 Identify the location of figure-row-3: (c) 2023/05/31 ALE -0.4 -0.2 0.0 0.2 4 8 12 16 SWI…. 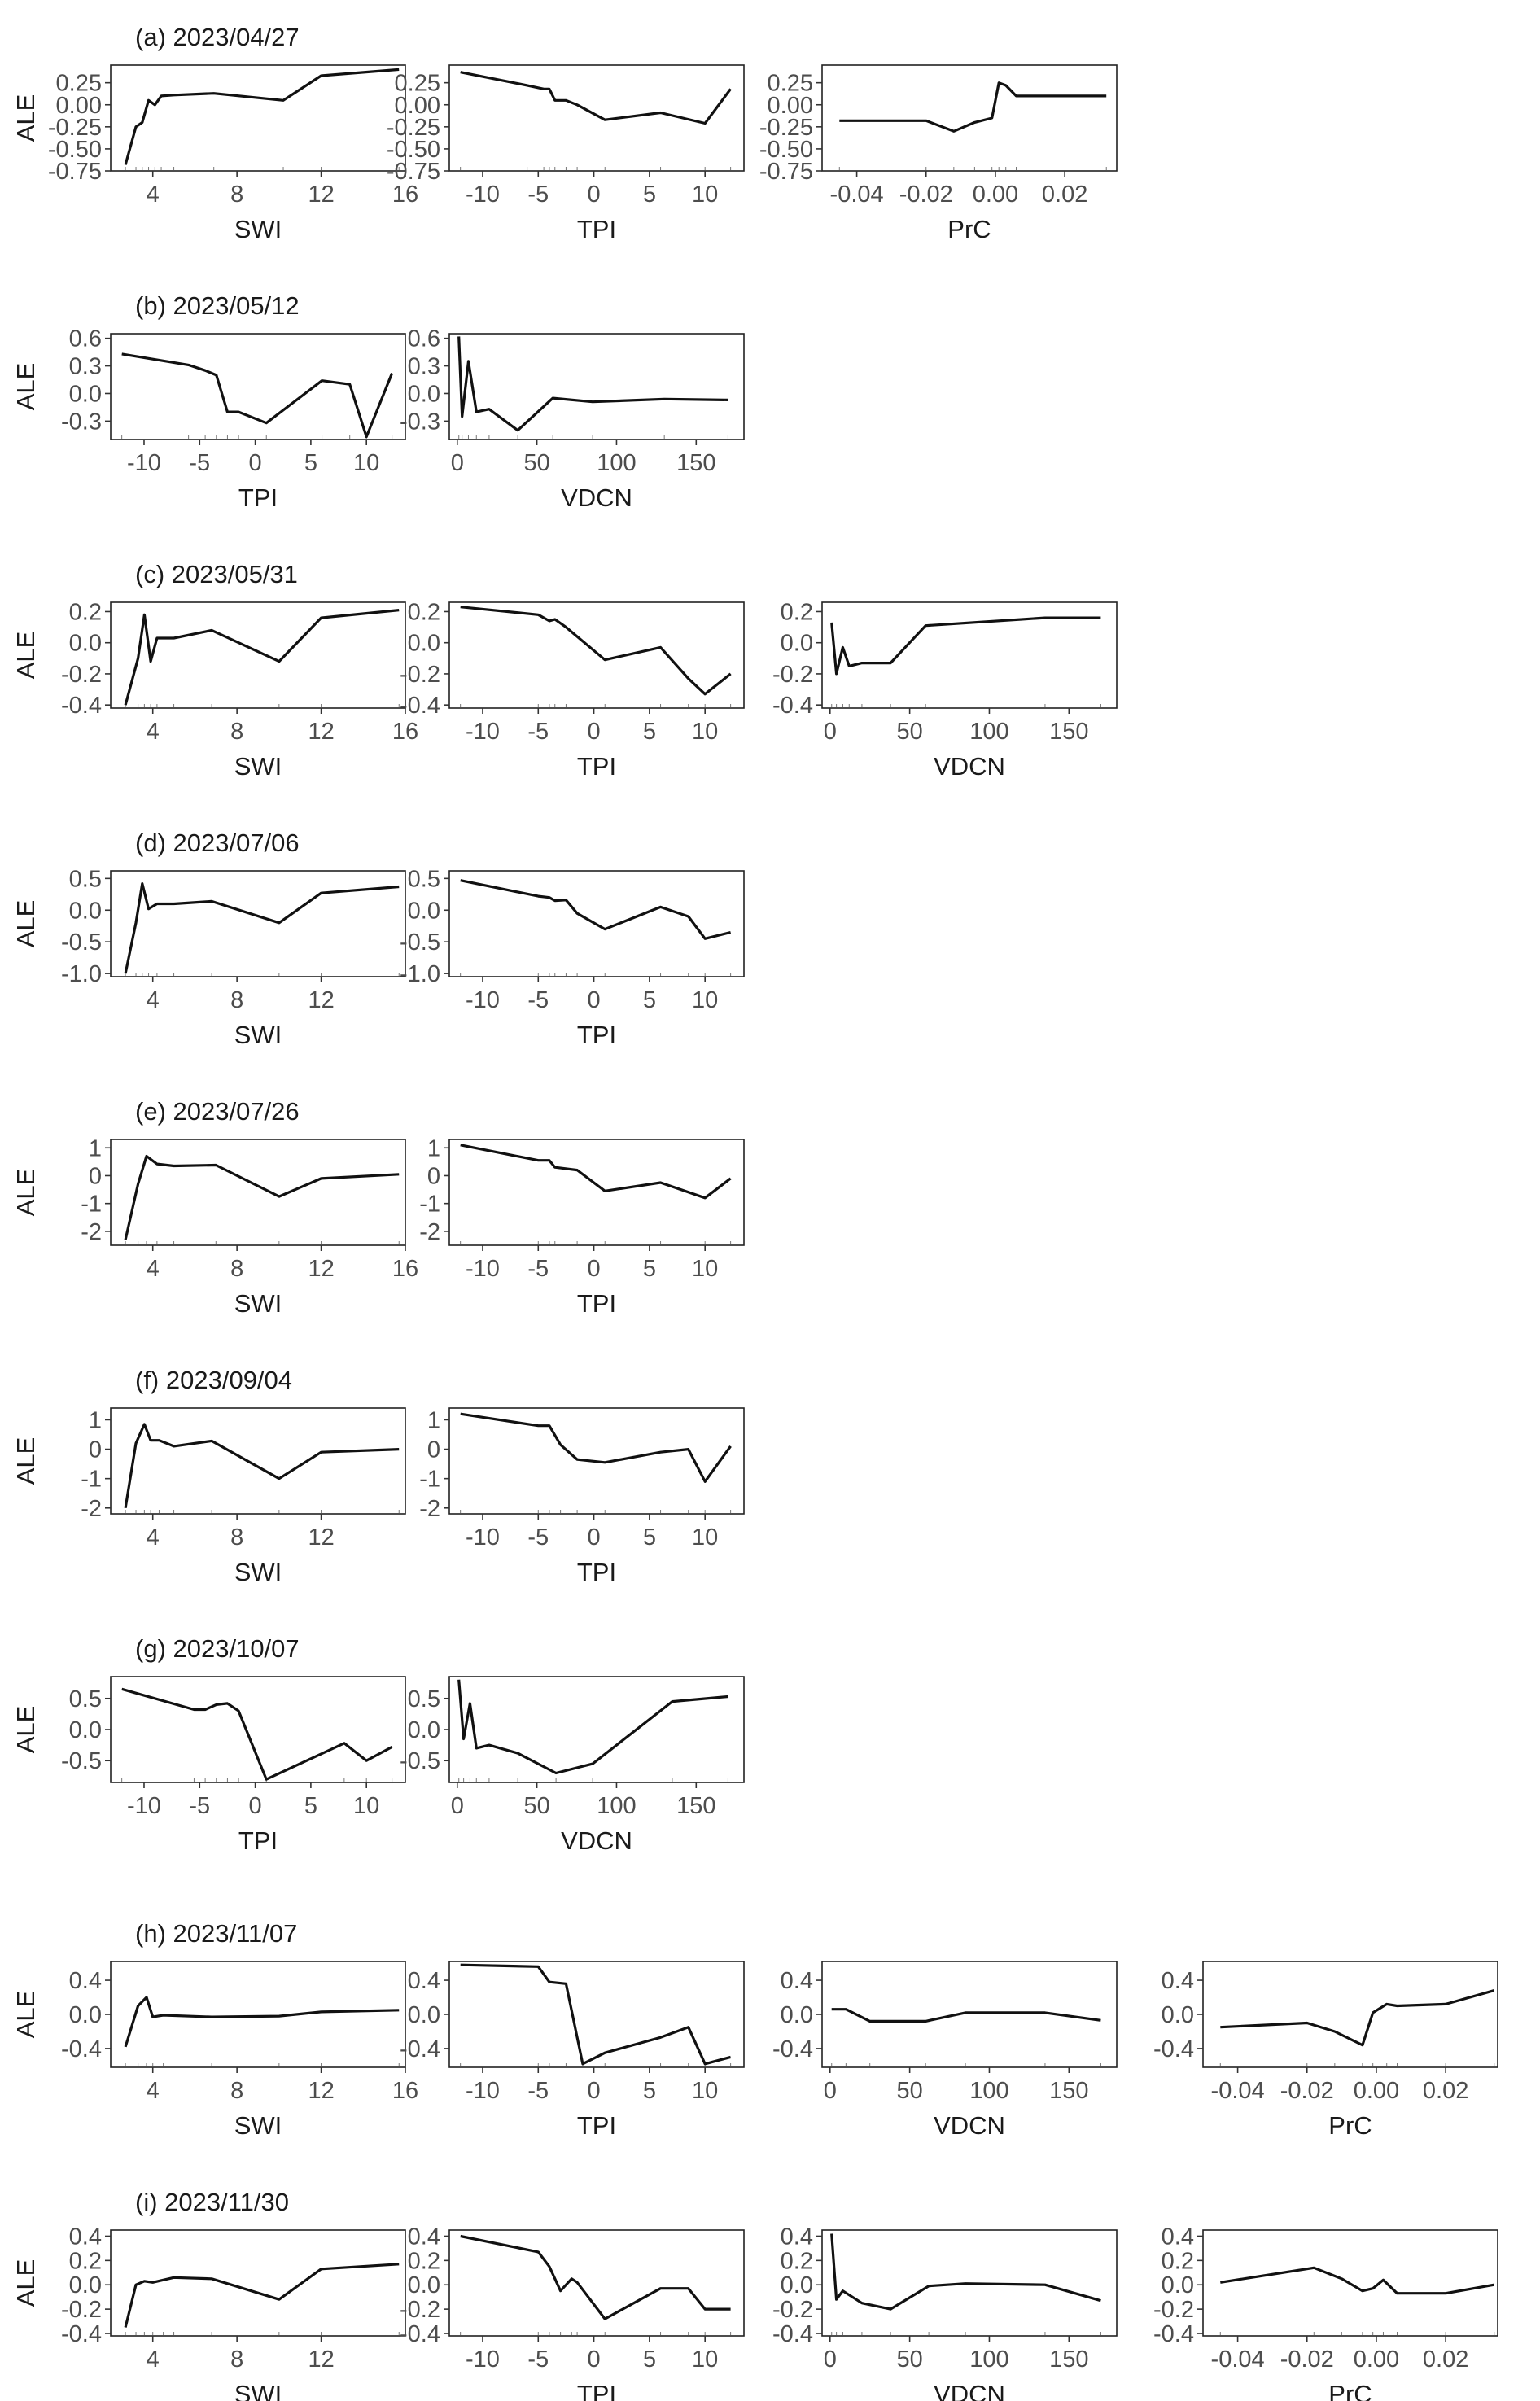
(564, 670).